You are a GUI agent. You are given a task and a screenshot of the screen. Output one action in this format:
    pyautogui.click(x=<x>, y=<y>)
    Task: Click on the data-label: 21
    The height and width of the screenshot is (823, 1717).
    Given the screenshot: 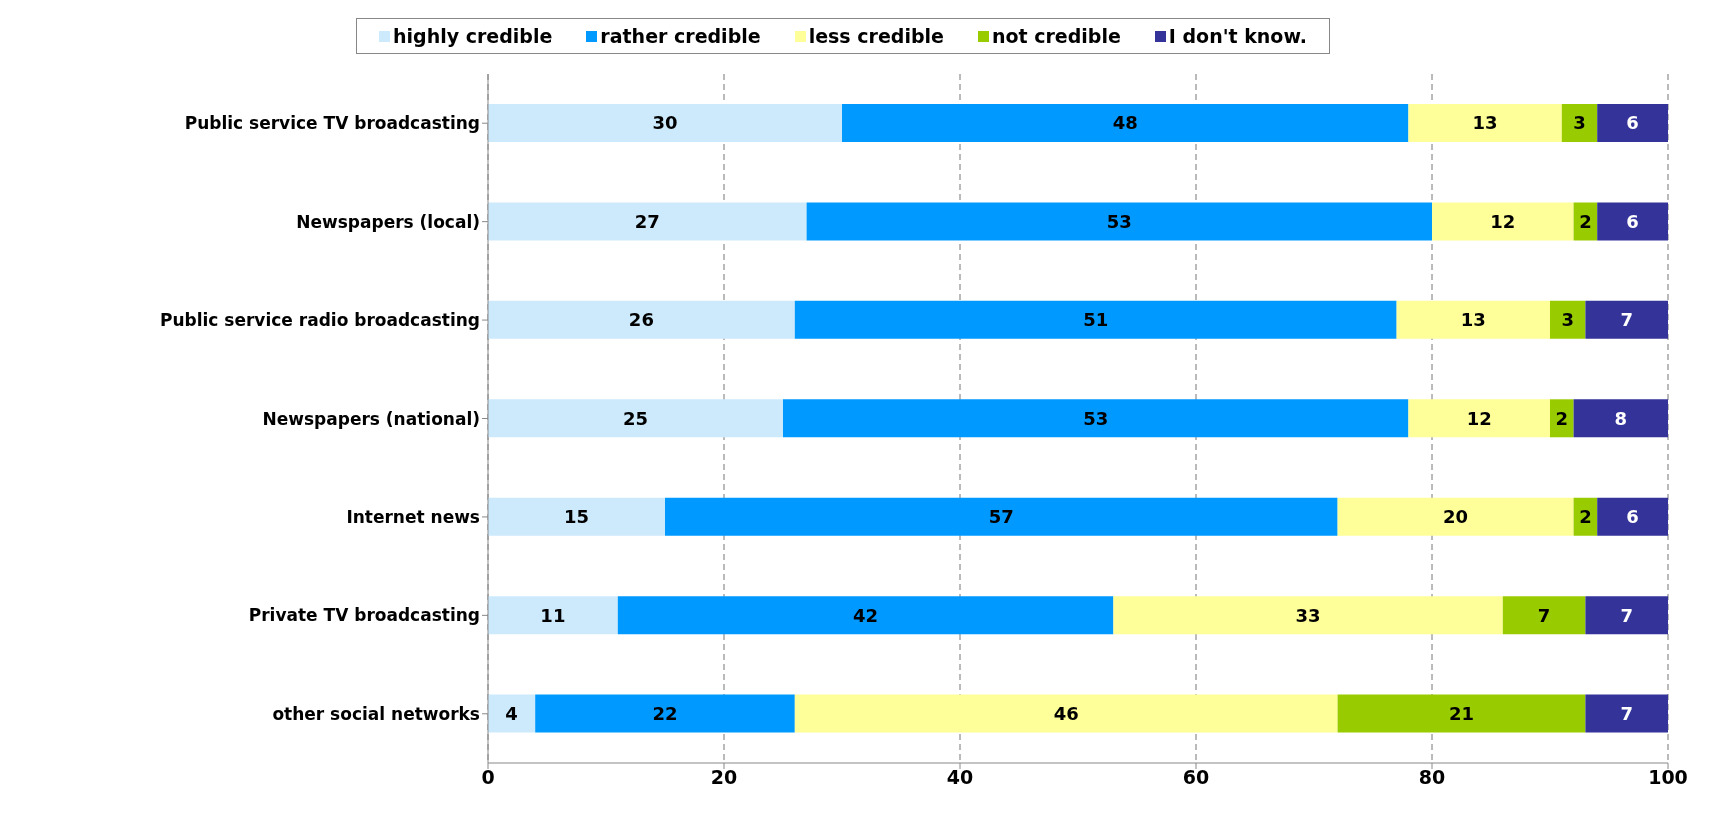 What is the action you would take?
    pyautogui.click(x=1461, y=713)
    